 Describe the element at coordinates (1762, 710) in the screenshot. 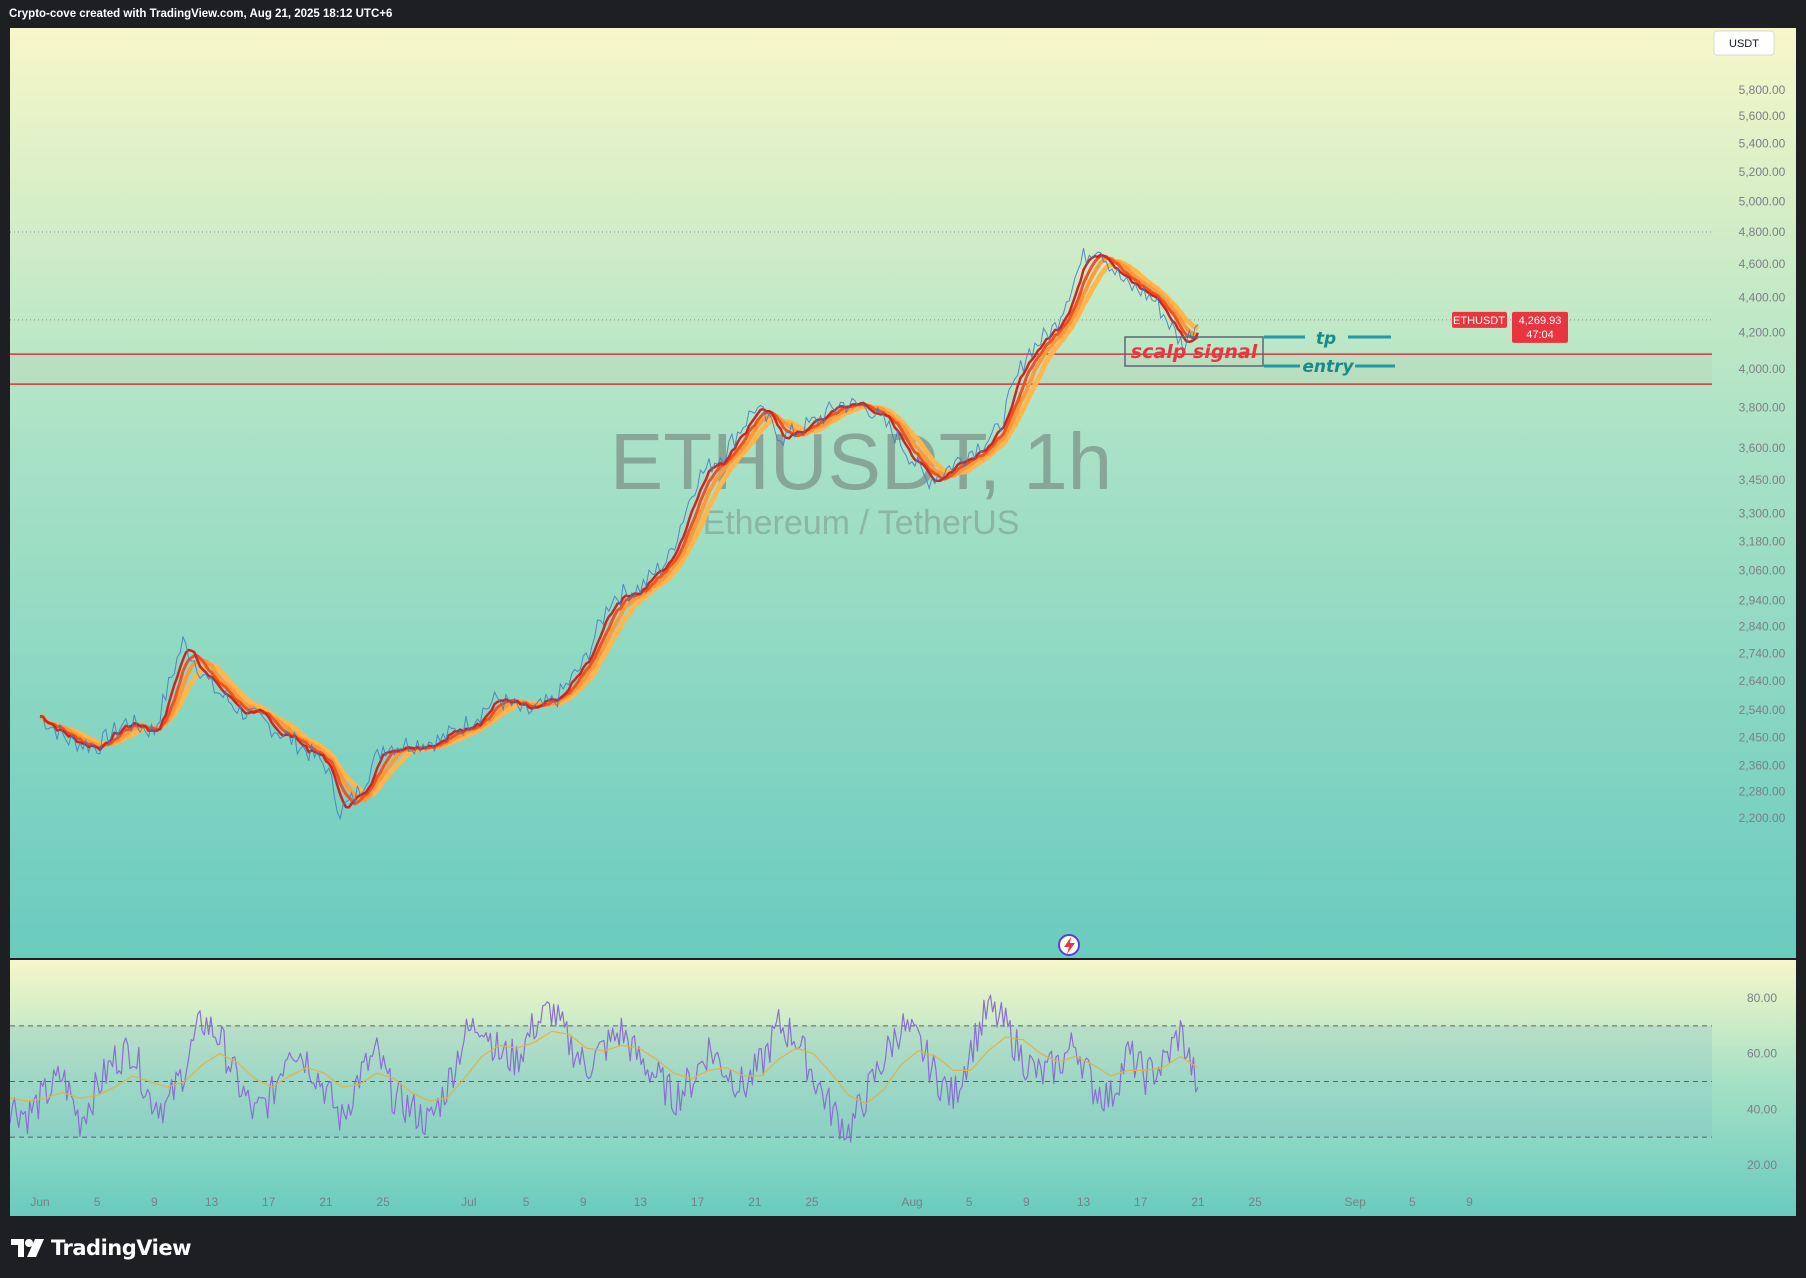

I see `price-scale-label: 2,540.00` at that location.